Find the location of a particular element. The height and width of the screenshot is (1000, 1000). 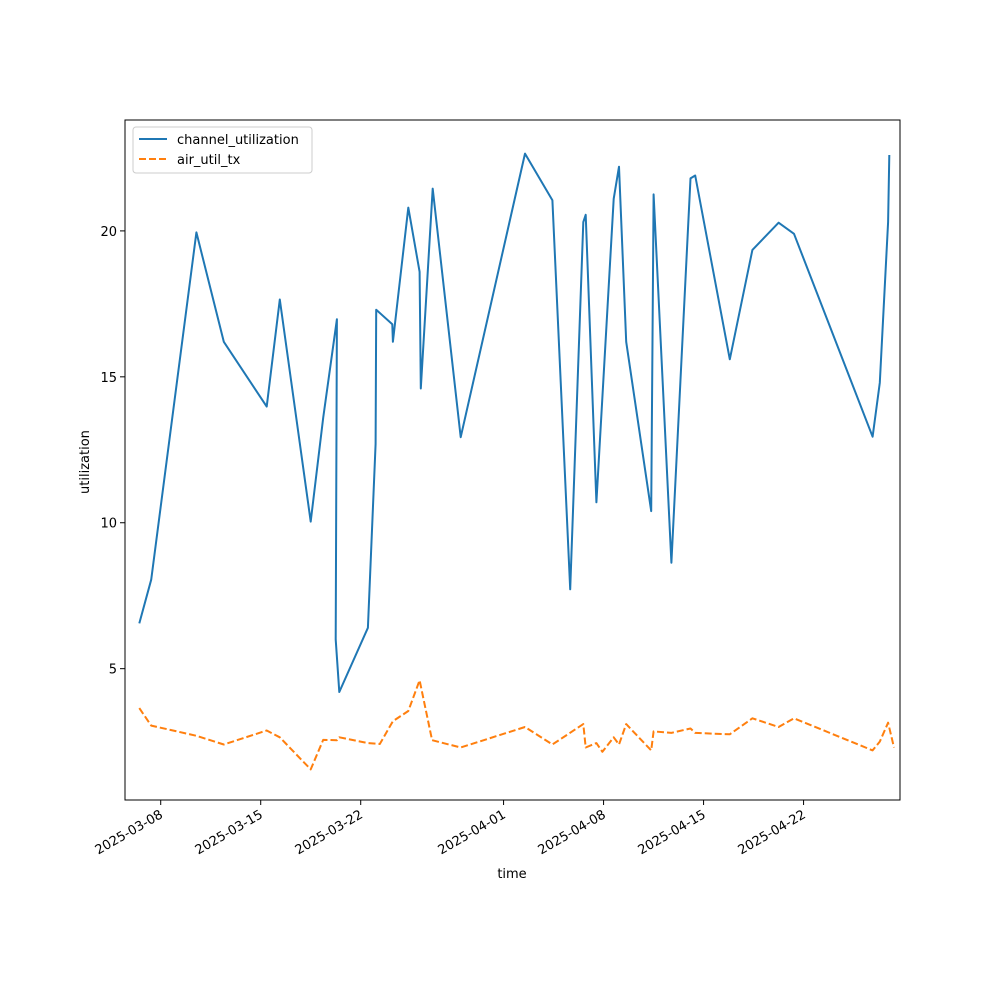

legend-box is located at coordinates (222, 150).